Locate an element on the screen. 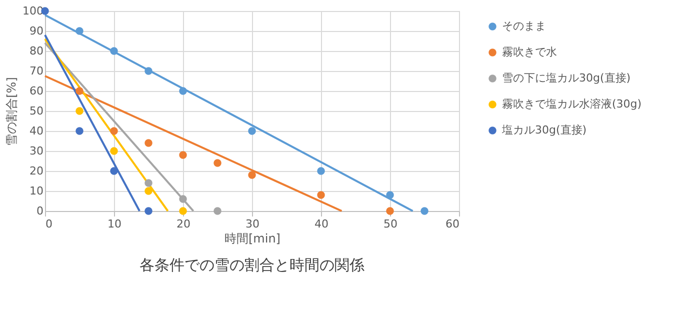 Image resolution: width=700 pixels, height=333 pixels. y-tick-label: 70 is located at coordinates (37, 71).